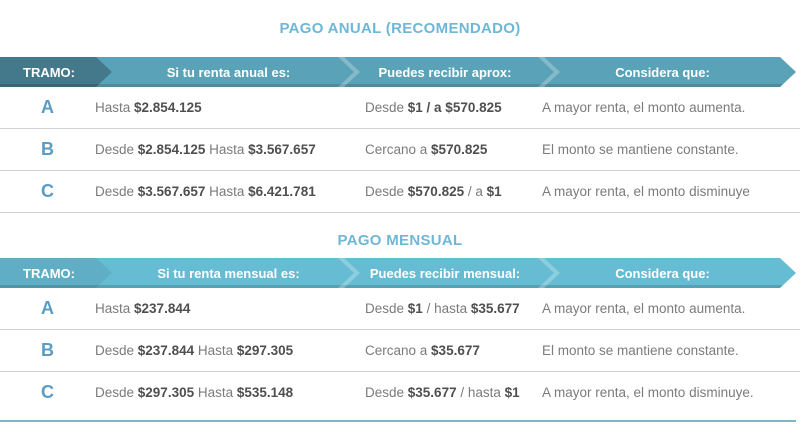  I want to click on monthly-header-tramo-label: TRAMO:, so click(49, 273).